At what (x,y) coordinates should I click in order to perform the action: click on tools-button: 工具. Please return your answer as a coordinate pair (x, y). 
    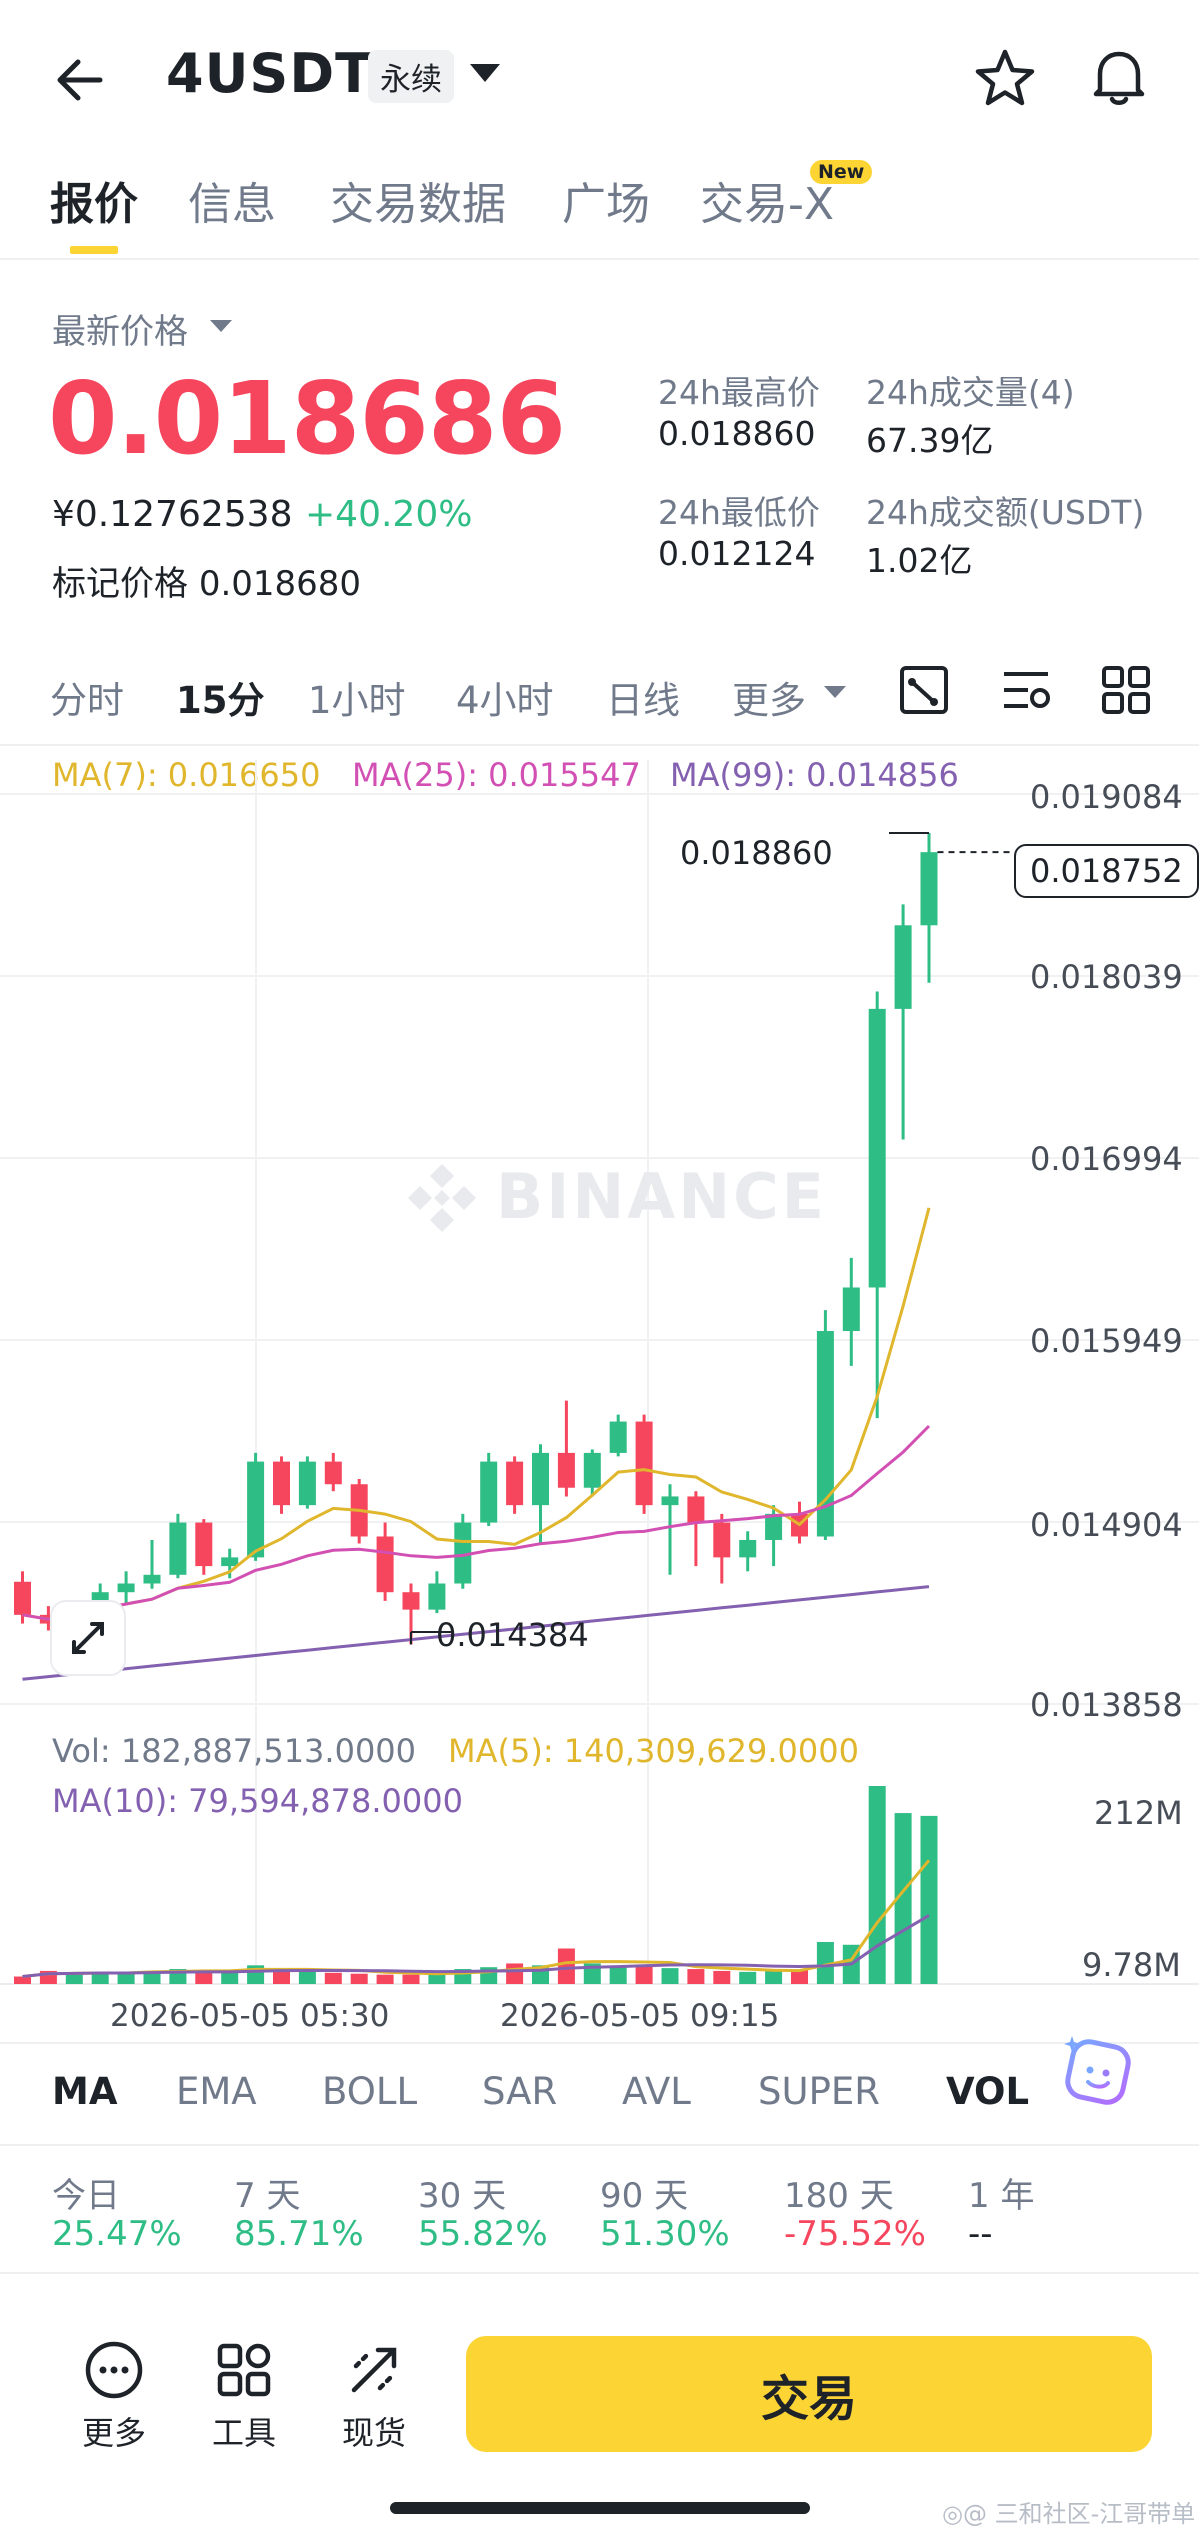
    Looking at the image, I should click on (244, 2397).